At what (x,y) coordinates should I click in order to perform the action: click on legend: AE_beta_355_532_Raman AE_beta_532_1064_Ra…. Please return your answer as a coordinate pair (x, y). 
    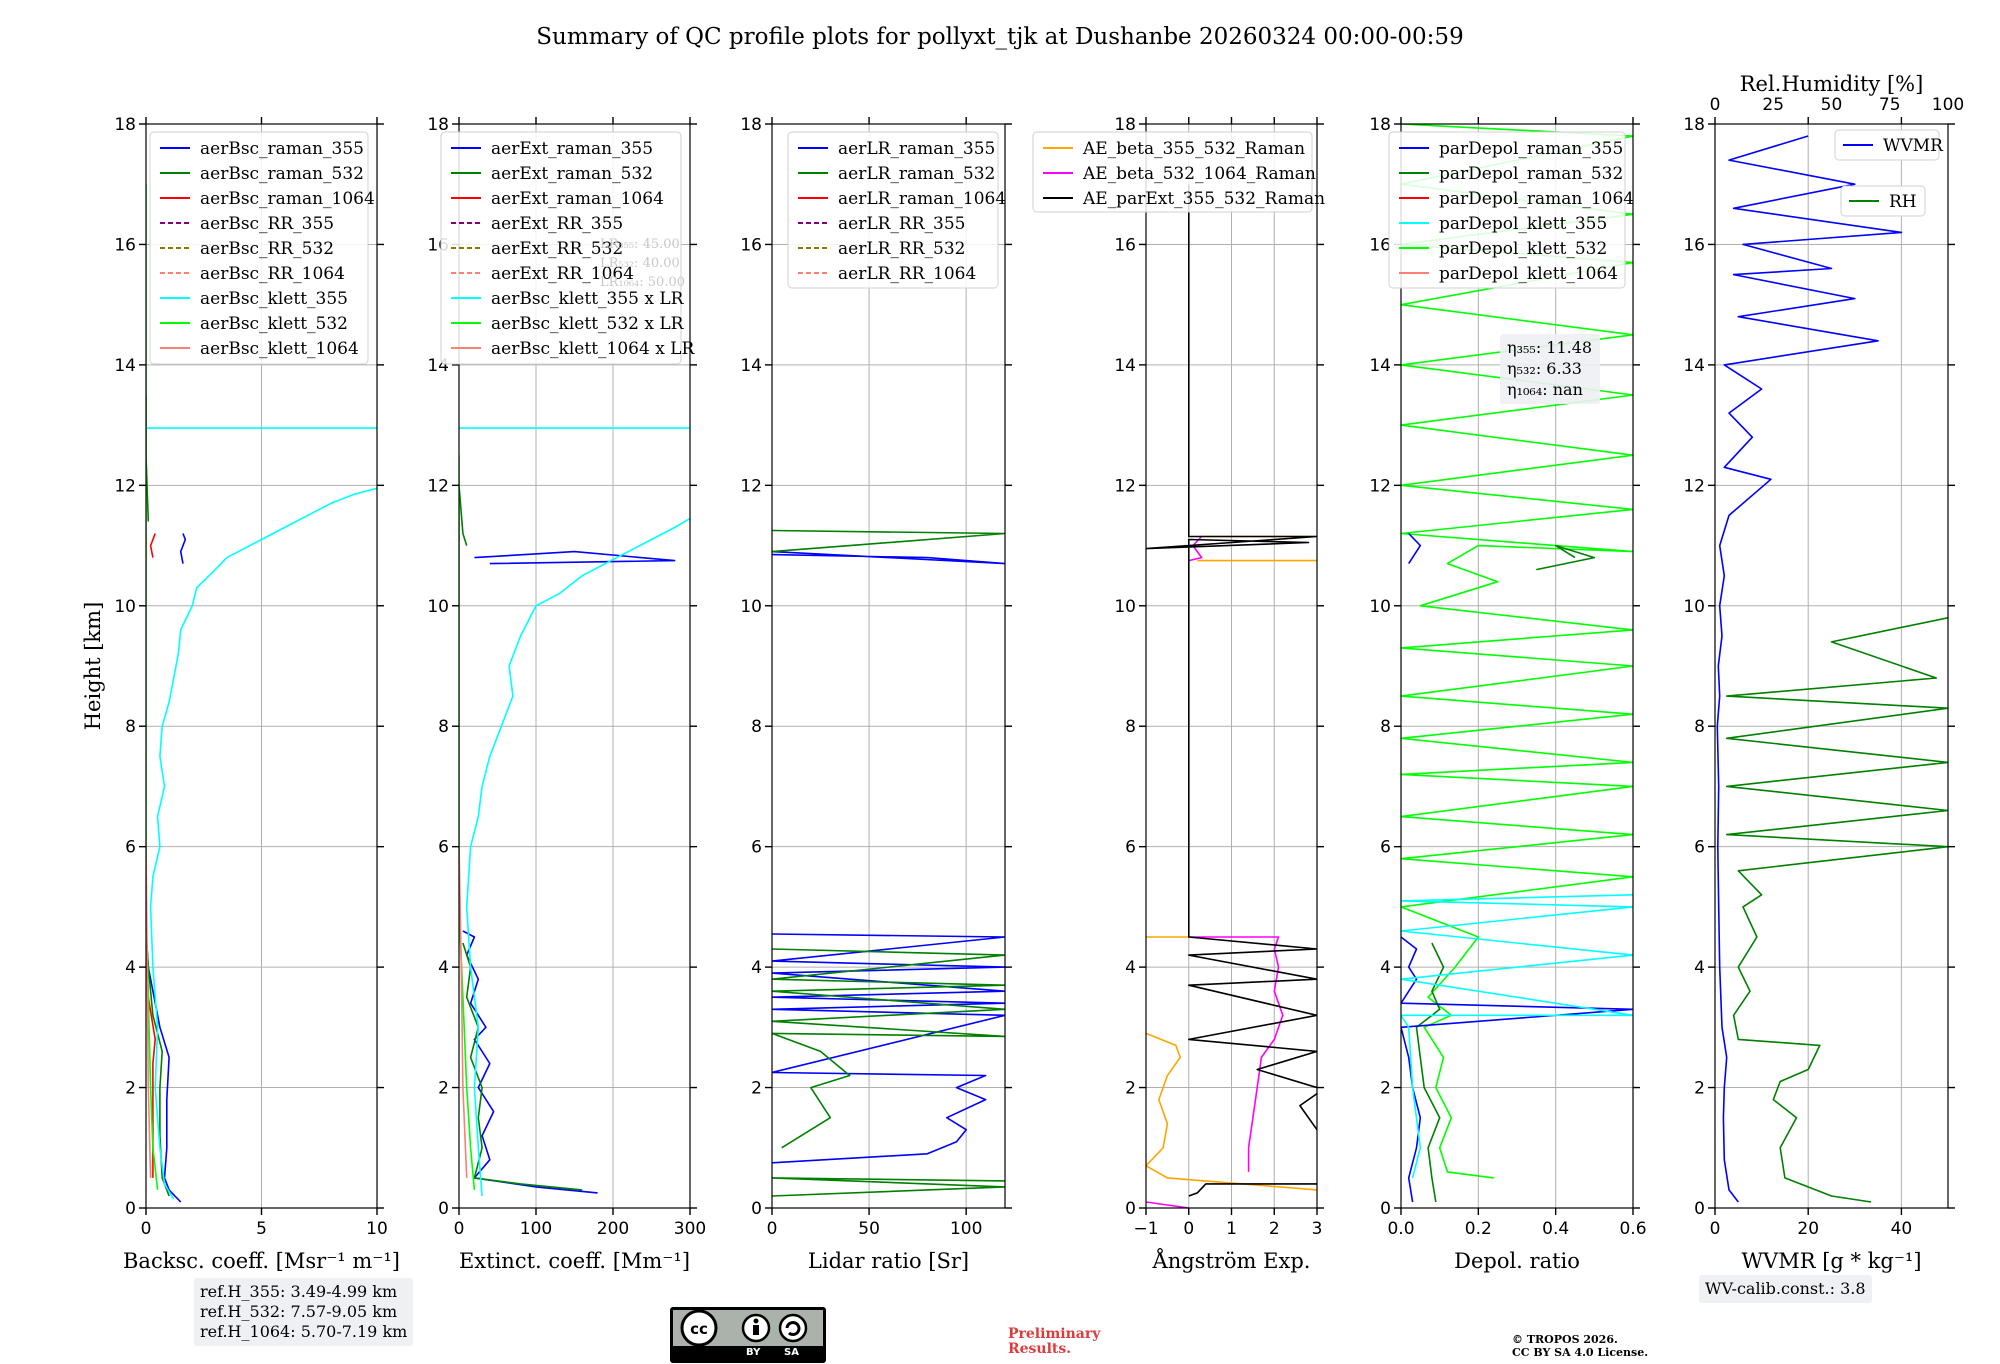
    Looking at the image, I should click on (1178, 172).